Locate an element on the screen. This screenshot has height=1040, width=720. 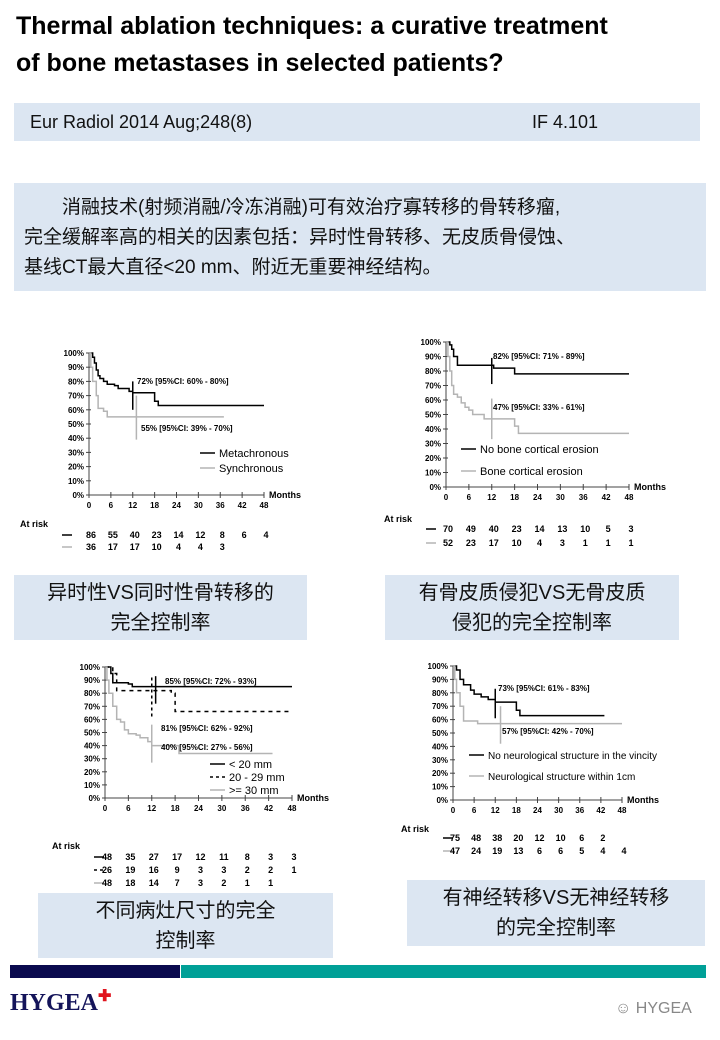
at-risk-count: 35 is located at coordinates (130, 857).